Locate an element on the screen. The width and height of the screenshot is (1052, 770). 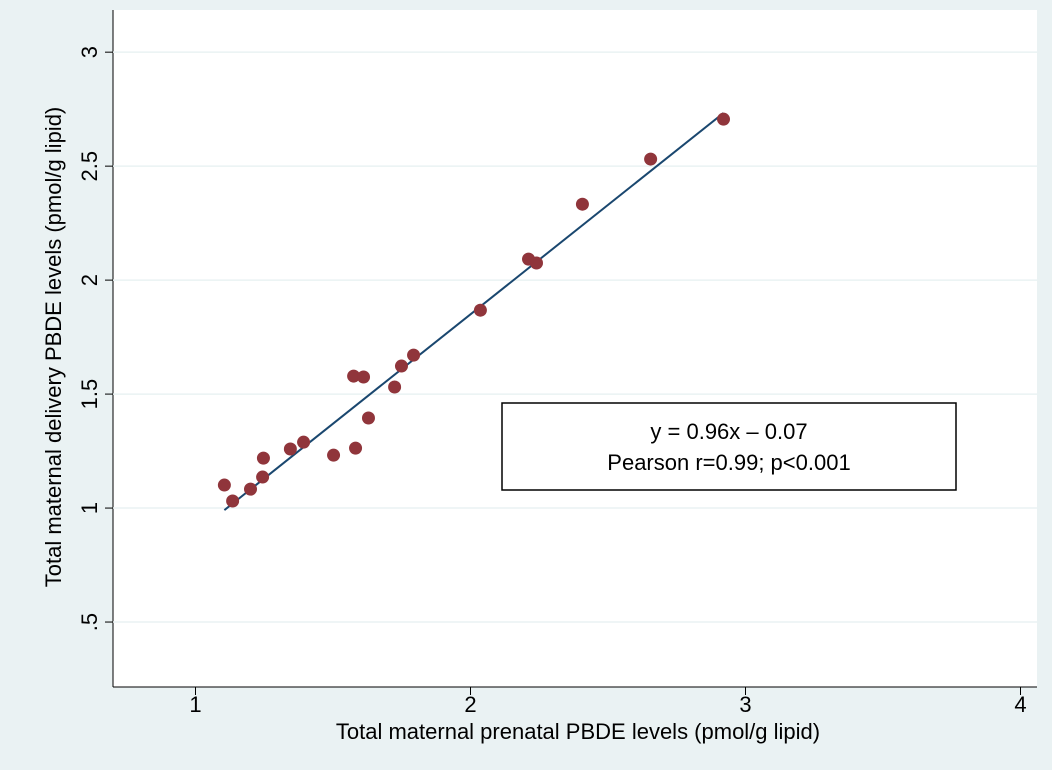
y-tick-label: 1.5 is located at coordinates (89, 394).